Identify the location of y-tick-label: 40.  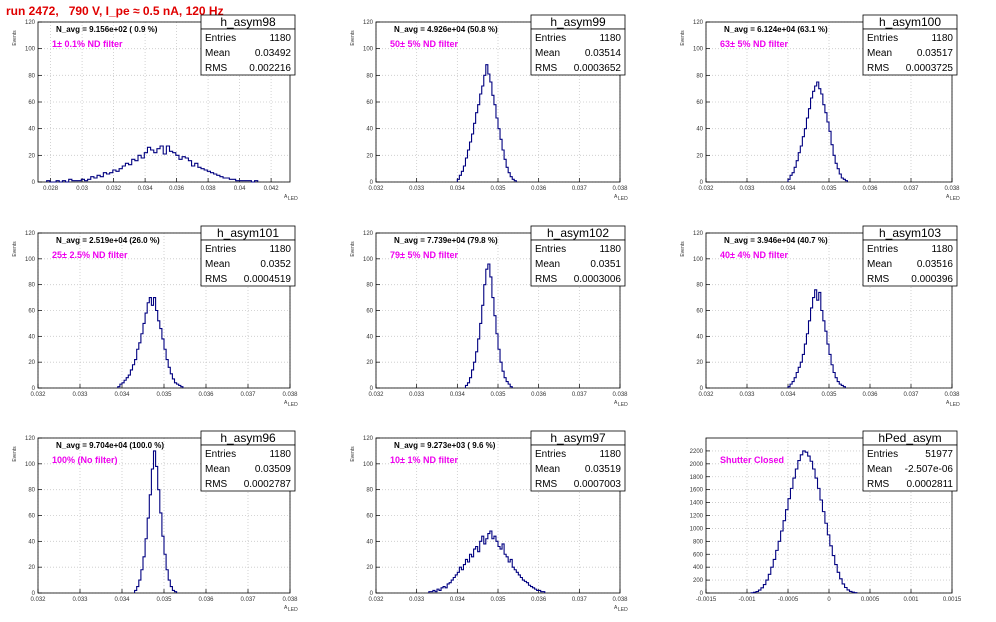
(369, 542).